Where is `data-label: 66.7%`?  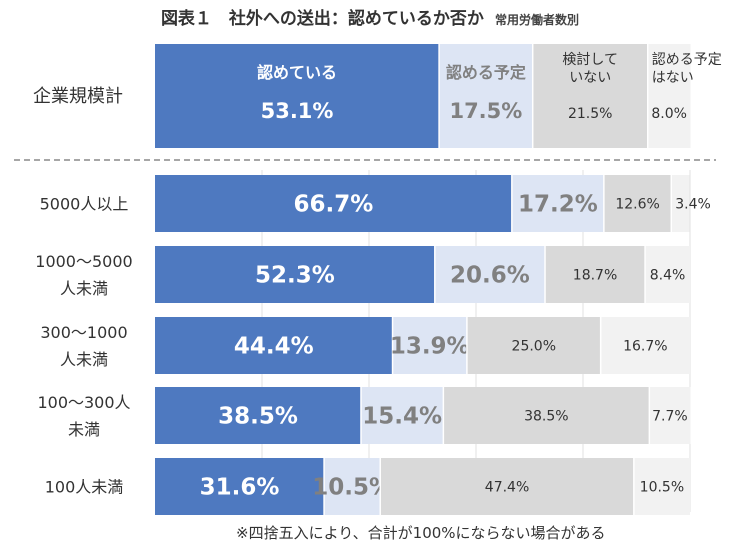 data-label: 66.7% is located at coordinates (334, 205).